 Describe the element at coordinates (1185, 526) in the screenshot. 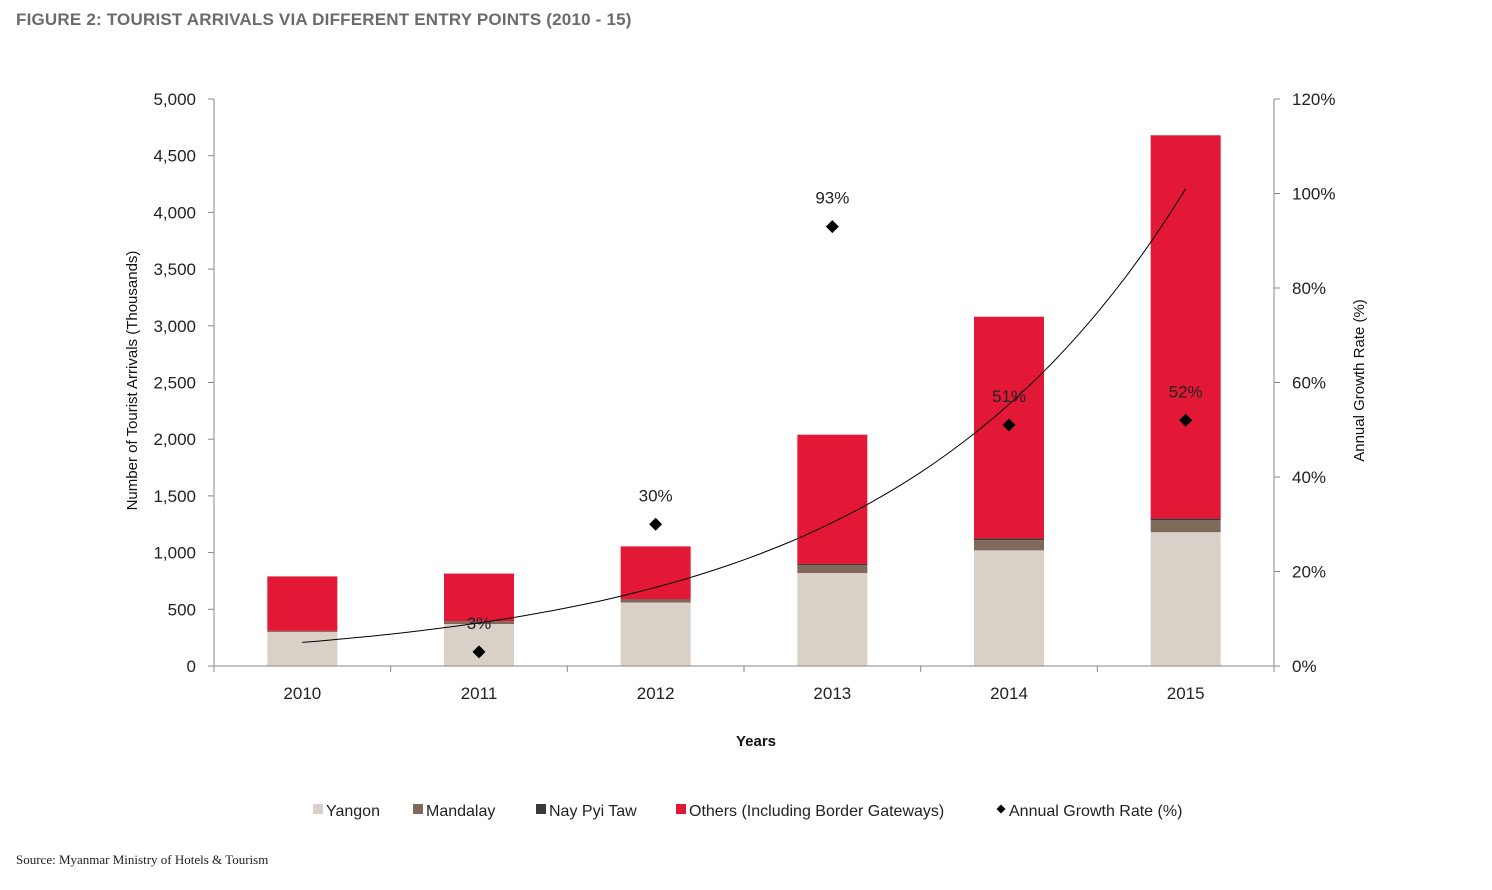

I see `bar-mandalay-2015` at that location.